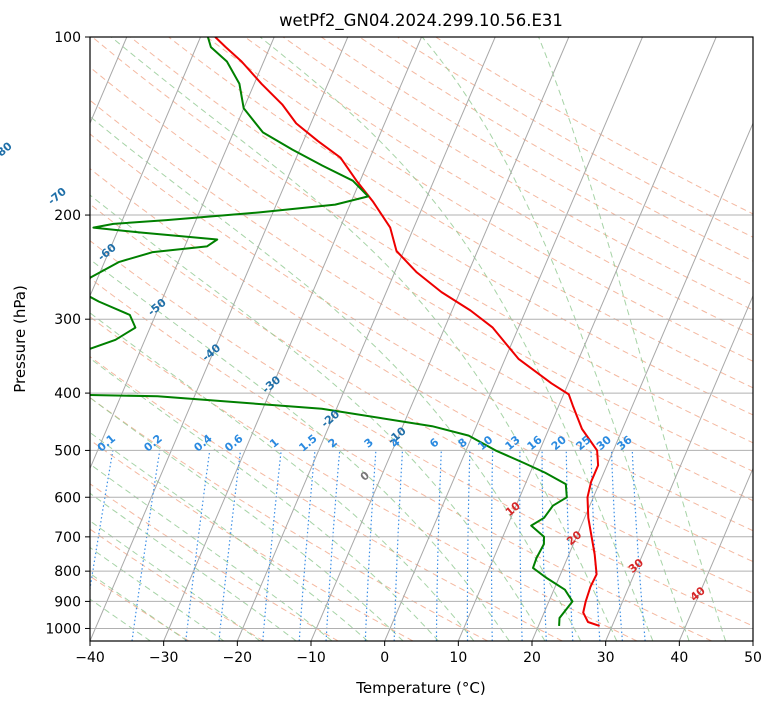  What do you see at coordinates (532, 658) in the screenshot?
I see `x-tick-label: 20` at bounding box center [532, 658].